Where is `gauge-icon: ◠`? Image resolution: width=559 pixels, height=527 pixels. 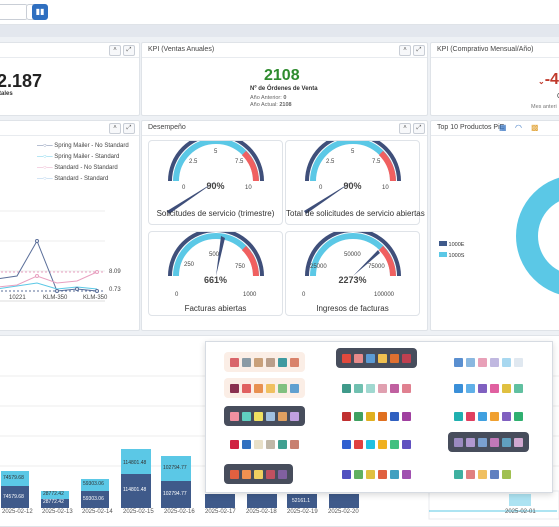 gauge-icon: ◠ is located at coordinates (518, 127).